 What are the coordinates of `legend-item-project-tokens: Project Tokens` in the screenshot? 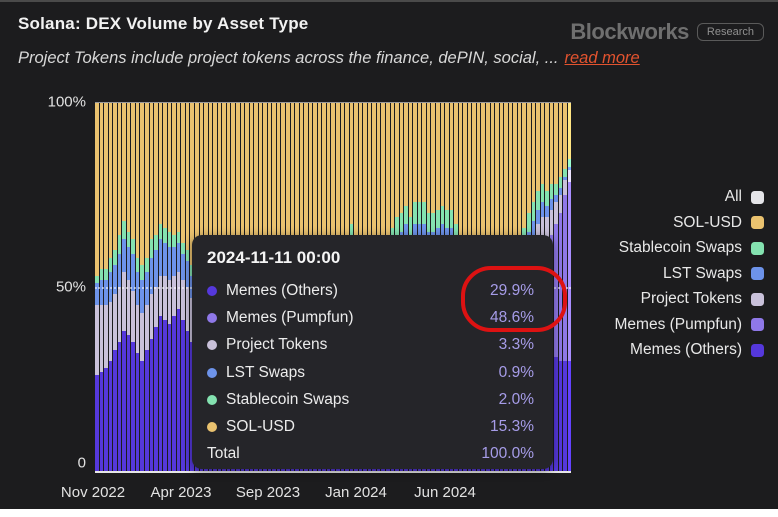 It's located at (702, 299).